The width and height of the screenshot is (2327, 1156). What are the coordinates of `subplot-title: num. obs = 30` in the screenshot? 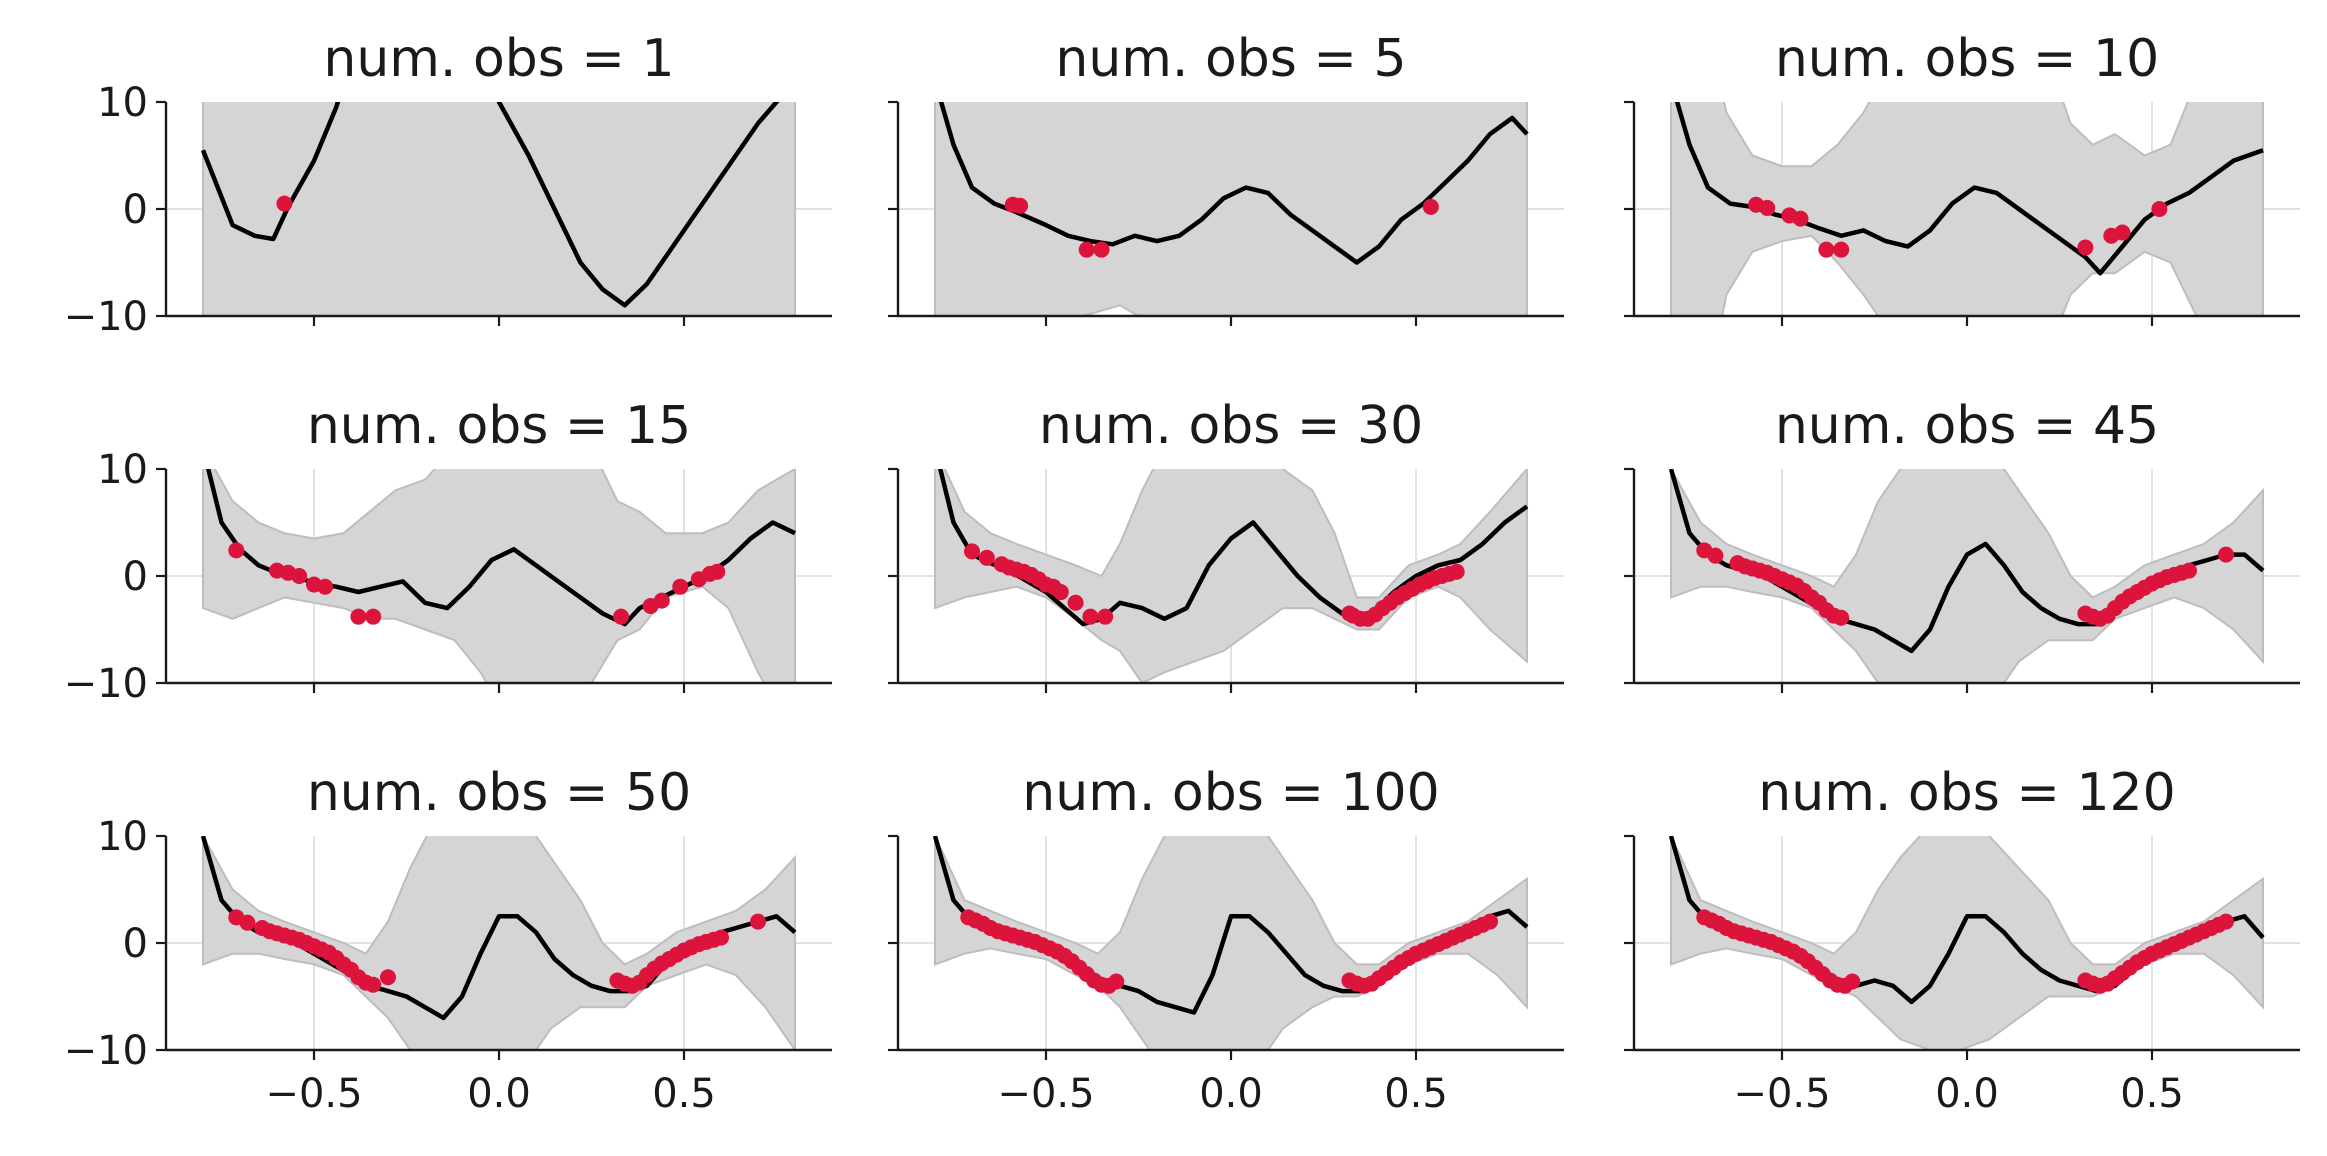 It's located at (1231, 426).